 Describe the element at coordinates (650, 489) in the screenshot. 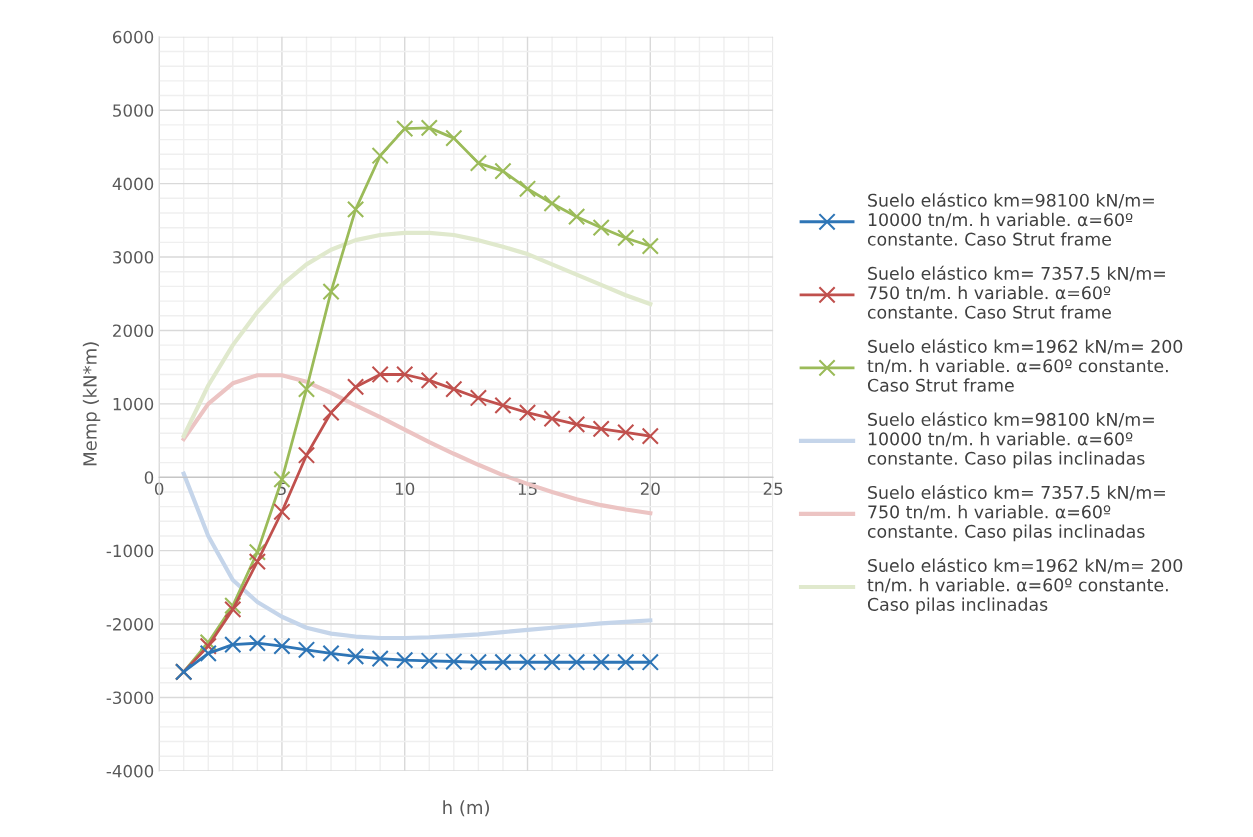

I see `x-tick-label: 20` at that location.